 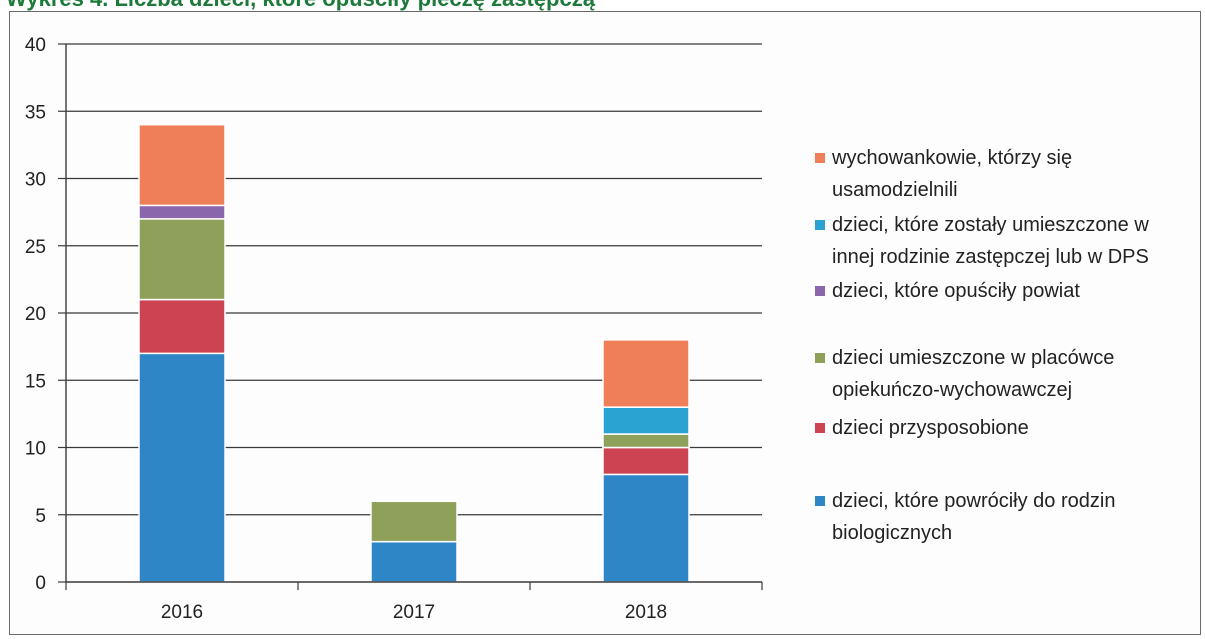 What do you see at coordinates (35, 247) in the screenshot?
I see `y-tick-label: 25` at bounding box center [35, 247].